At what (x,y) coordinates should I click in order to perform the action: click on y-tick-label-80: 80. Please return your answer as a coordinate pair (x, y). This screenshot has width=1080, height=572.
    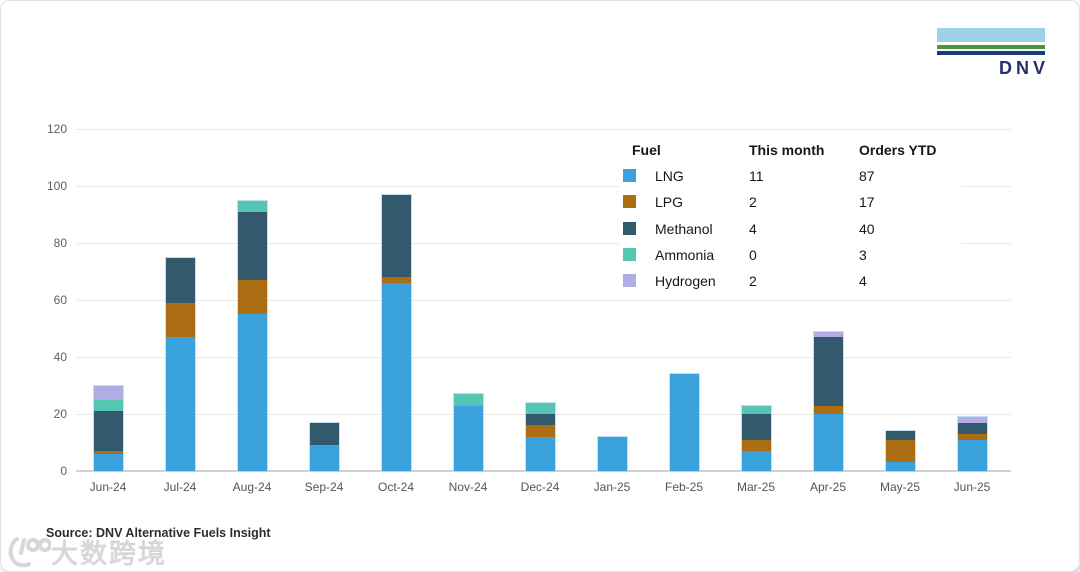
    Looking at the image, I should click on (60, 243).